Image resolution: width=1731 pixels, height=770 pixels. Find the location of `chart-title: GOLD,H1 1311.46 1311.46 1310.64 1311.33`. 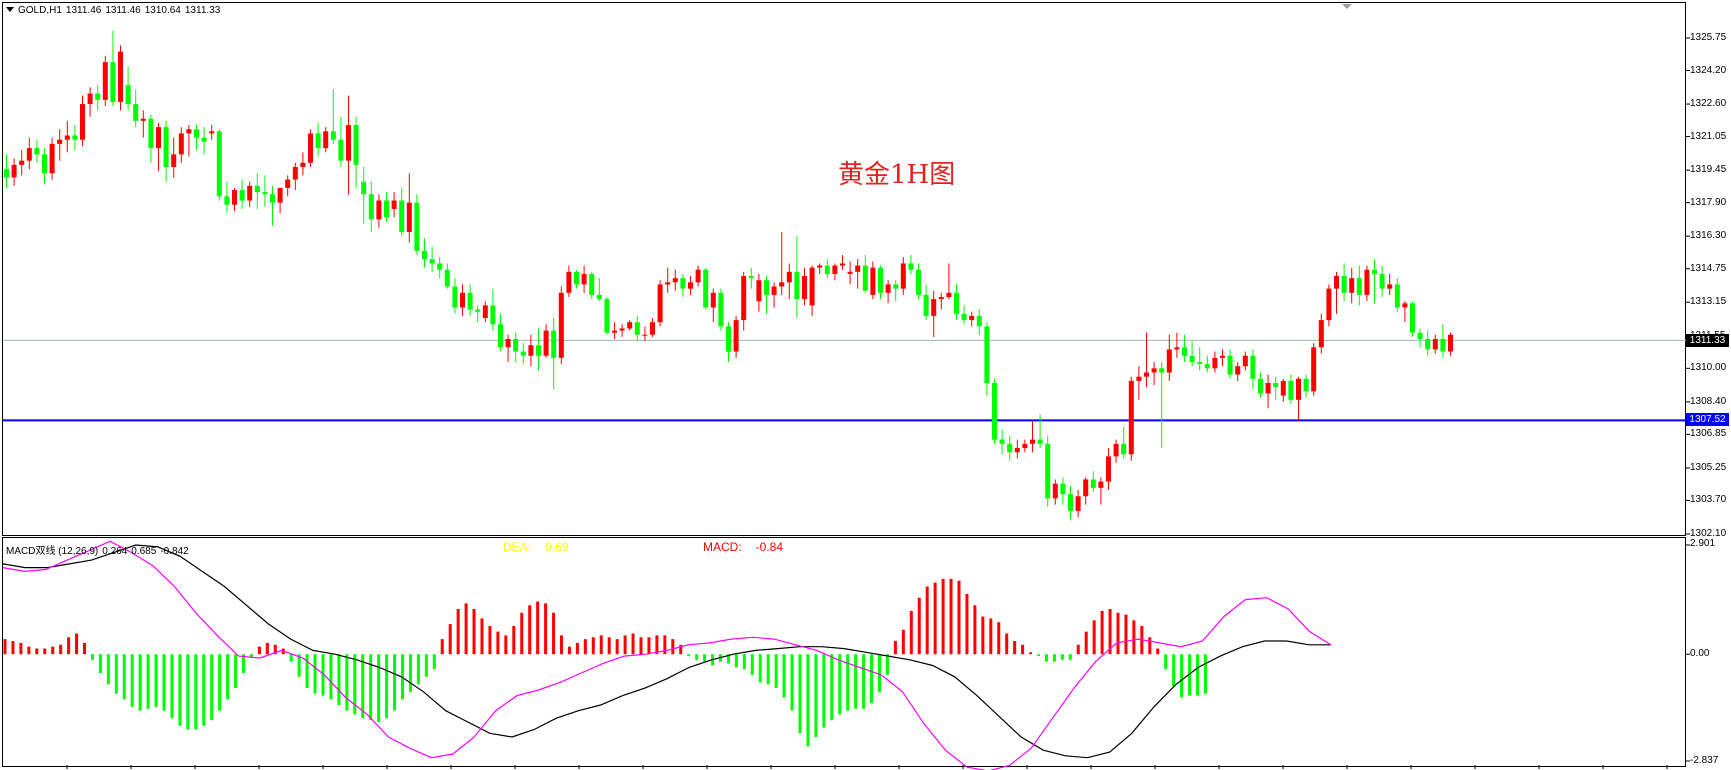

chart-title: GOLD,H1 1311.46 1311.46 1310.64 1311.33 is located at coordinates (115, 10).